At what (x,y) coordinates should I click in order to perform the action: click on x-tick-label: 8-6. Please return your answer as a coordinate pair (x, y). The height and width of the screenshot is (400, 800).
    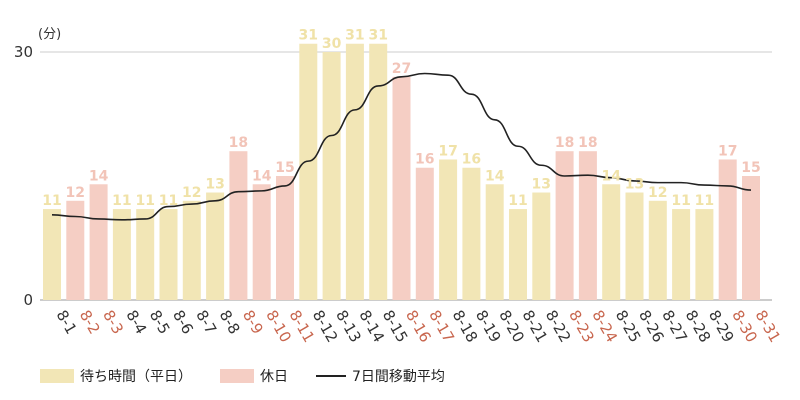
    Looking at the image, I should click on (183, 322).